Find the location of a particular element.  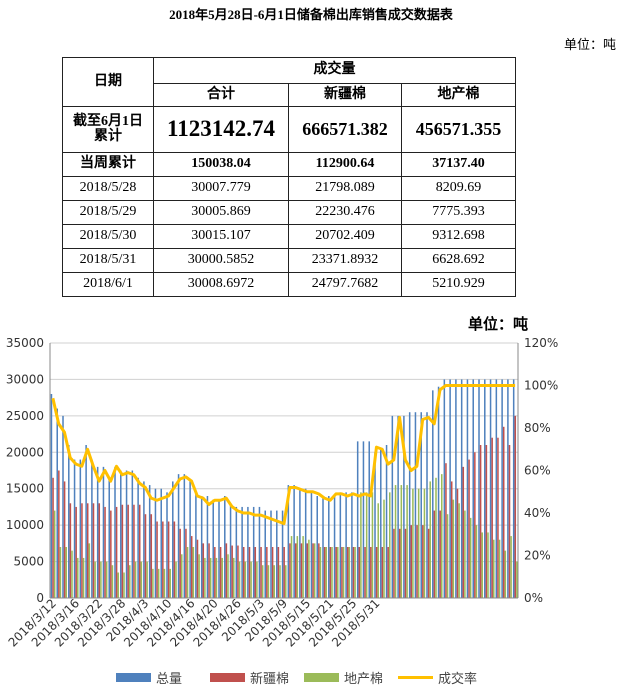

row-date: 2018/6/1 is located at coordinates (108, 284).